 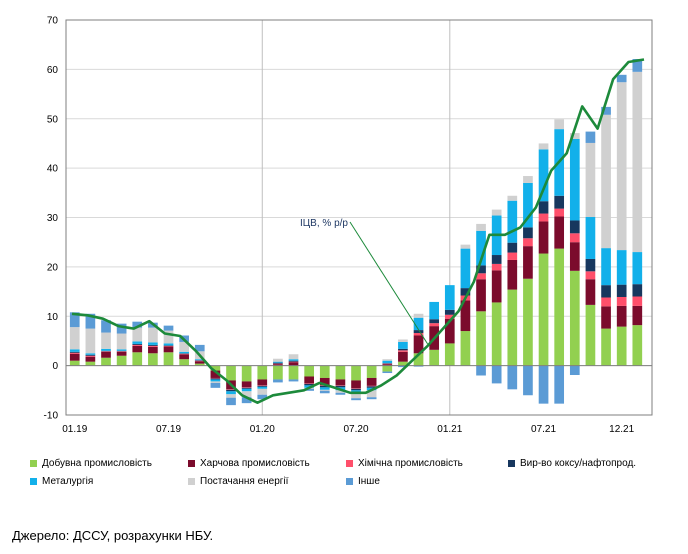 I want to click on y-tick-label: 20, so click(x=53, y=267).